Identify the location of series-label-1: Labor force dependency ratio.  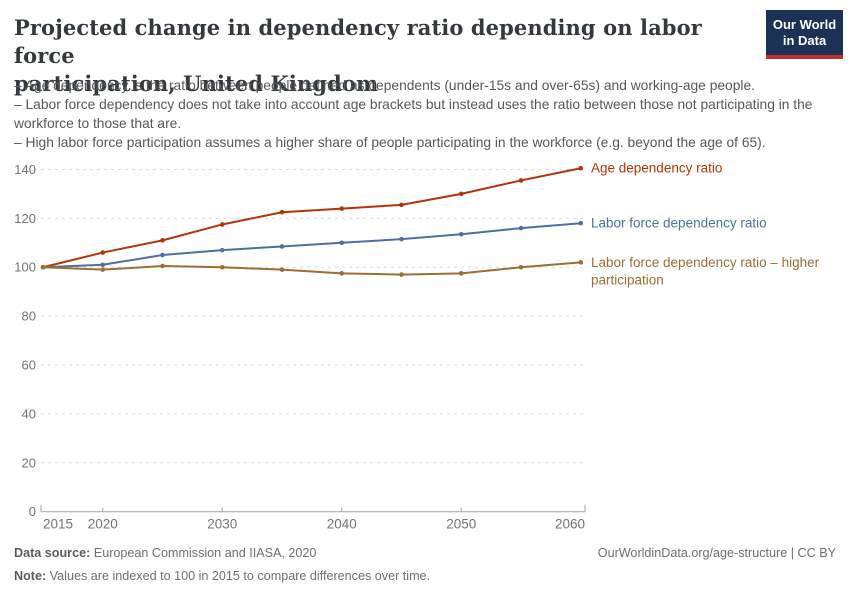
(679, 223).